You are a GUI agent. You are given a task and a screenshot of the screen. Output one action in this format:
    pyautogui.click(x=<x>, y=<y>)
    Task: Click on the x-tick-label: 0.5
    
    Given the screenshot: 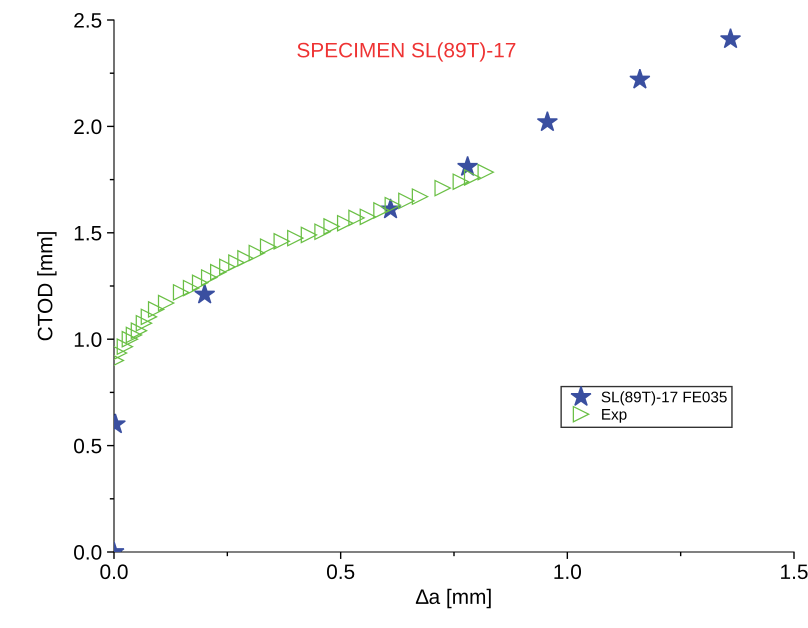 What is the action you would take?
    pyautogui.click(x=340, y=572)
    